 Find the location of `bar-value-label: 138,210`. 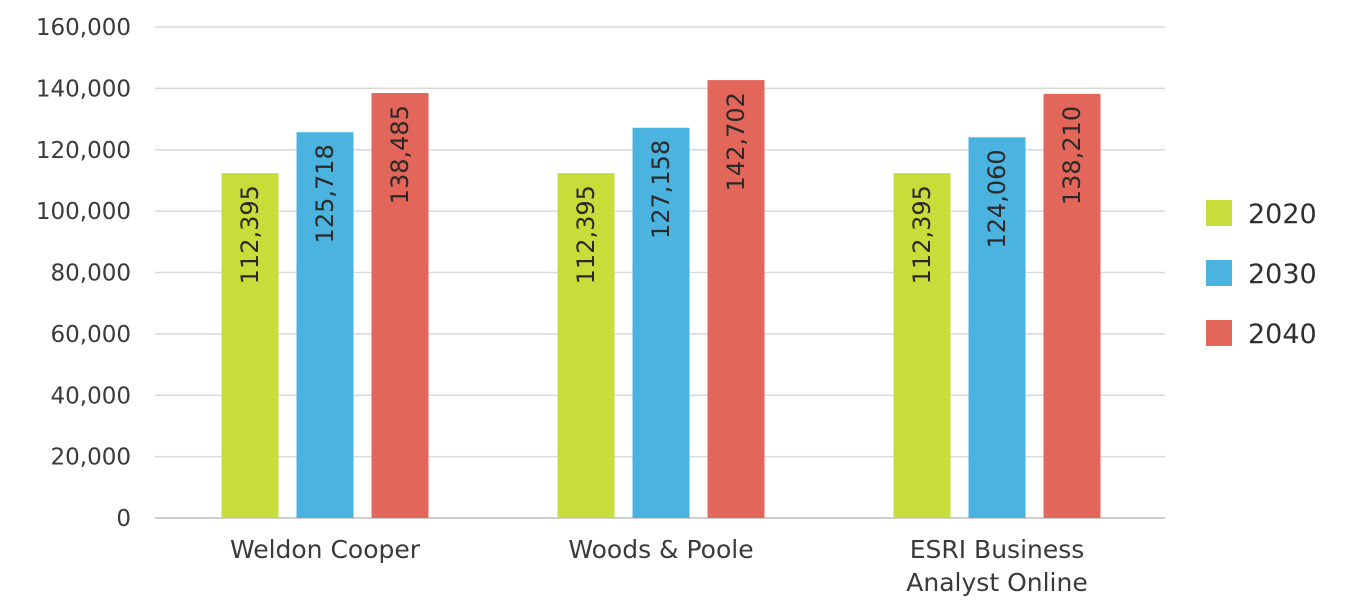

bar-value-label: 138,210 is located at coordinates (1072, 155).